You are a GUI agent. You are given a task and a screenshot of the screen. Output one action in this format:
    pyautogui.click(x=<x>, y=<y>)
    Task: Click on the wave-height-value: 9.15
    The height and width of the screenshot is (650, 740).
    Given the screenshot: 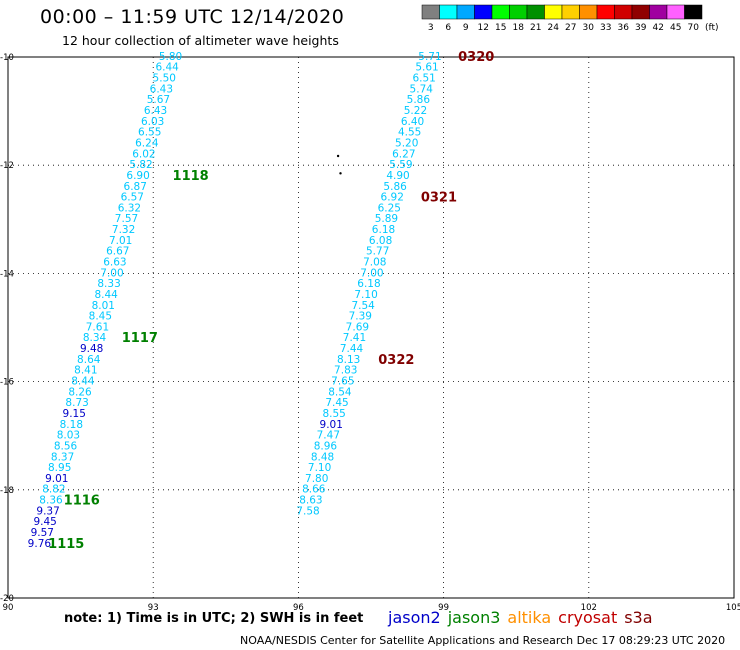 What is the action you would take?
    pyautogui.click(x=74, y=414)
    